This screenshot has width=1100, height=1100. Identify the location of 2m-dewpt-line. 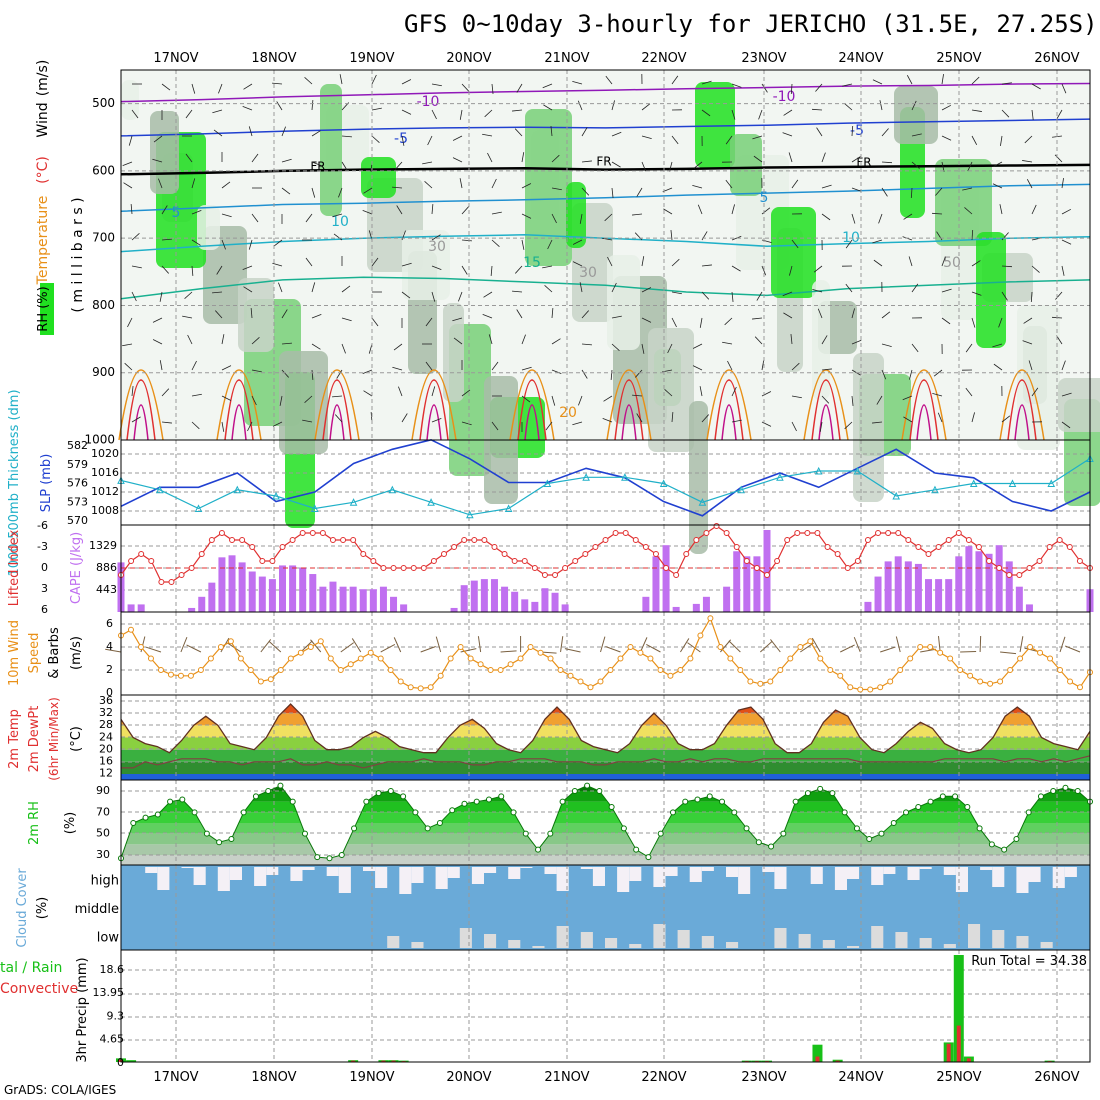
(606, 762).